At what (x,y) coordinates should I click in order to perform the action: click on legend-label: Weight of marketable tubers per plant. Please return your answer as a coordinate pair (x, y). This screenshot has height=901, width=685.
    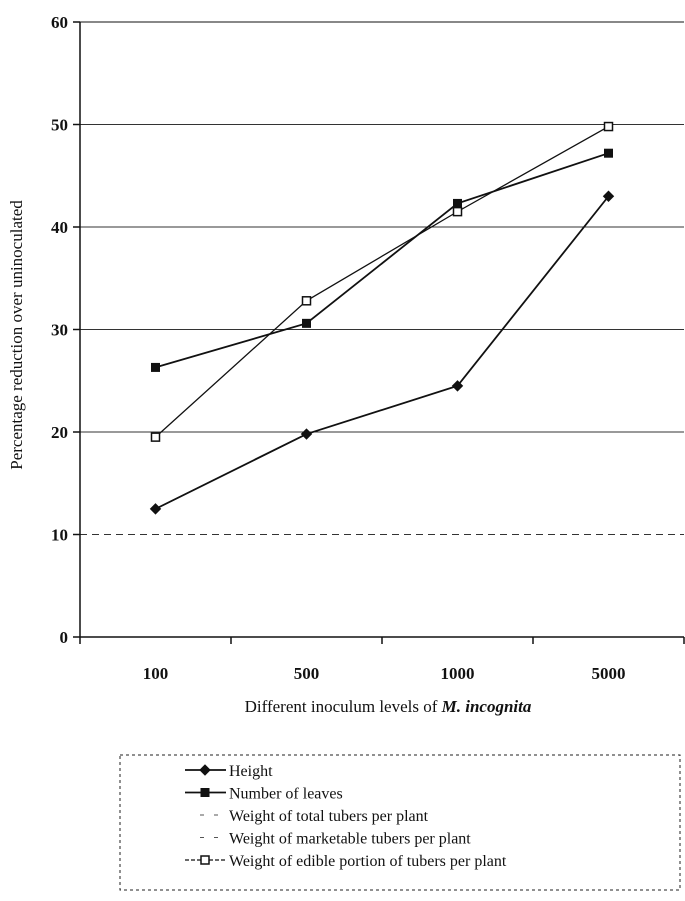
    Looking at the image, I should click on (350, 839).